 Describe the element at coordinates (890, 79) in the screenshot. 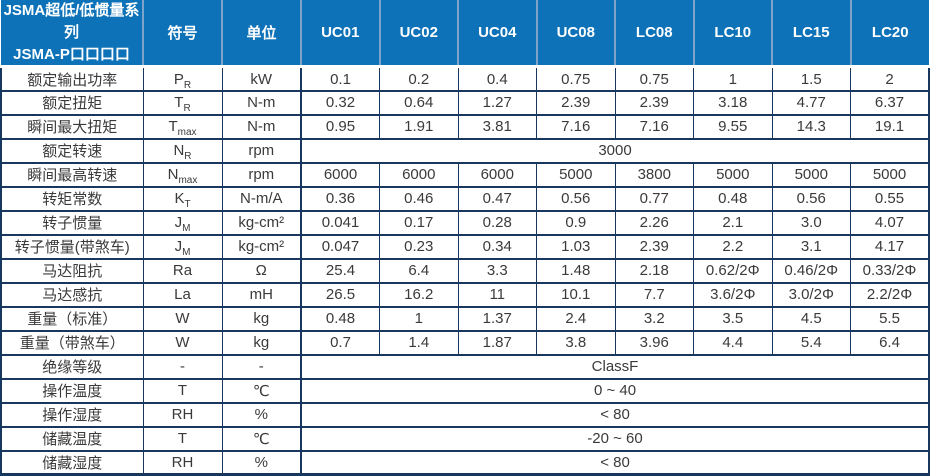

I see `value-cell: 2` at that location.